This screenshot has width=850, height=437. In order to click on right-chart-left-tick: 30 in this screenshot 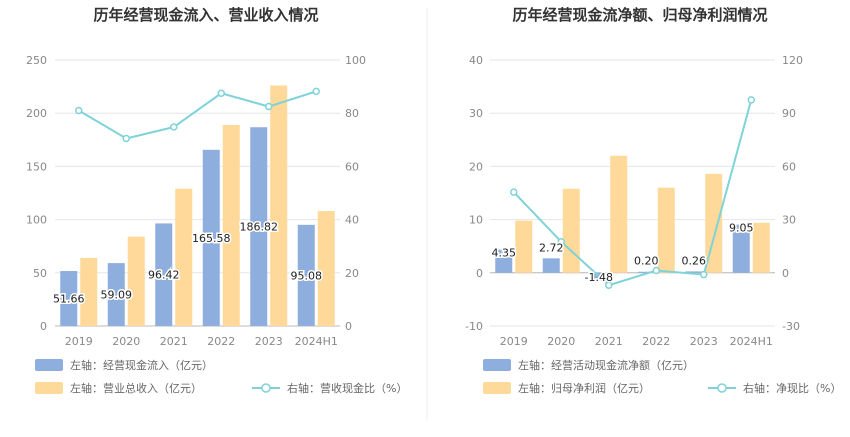, I will do `click(476, 113)`.